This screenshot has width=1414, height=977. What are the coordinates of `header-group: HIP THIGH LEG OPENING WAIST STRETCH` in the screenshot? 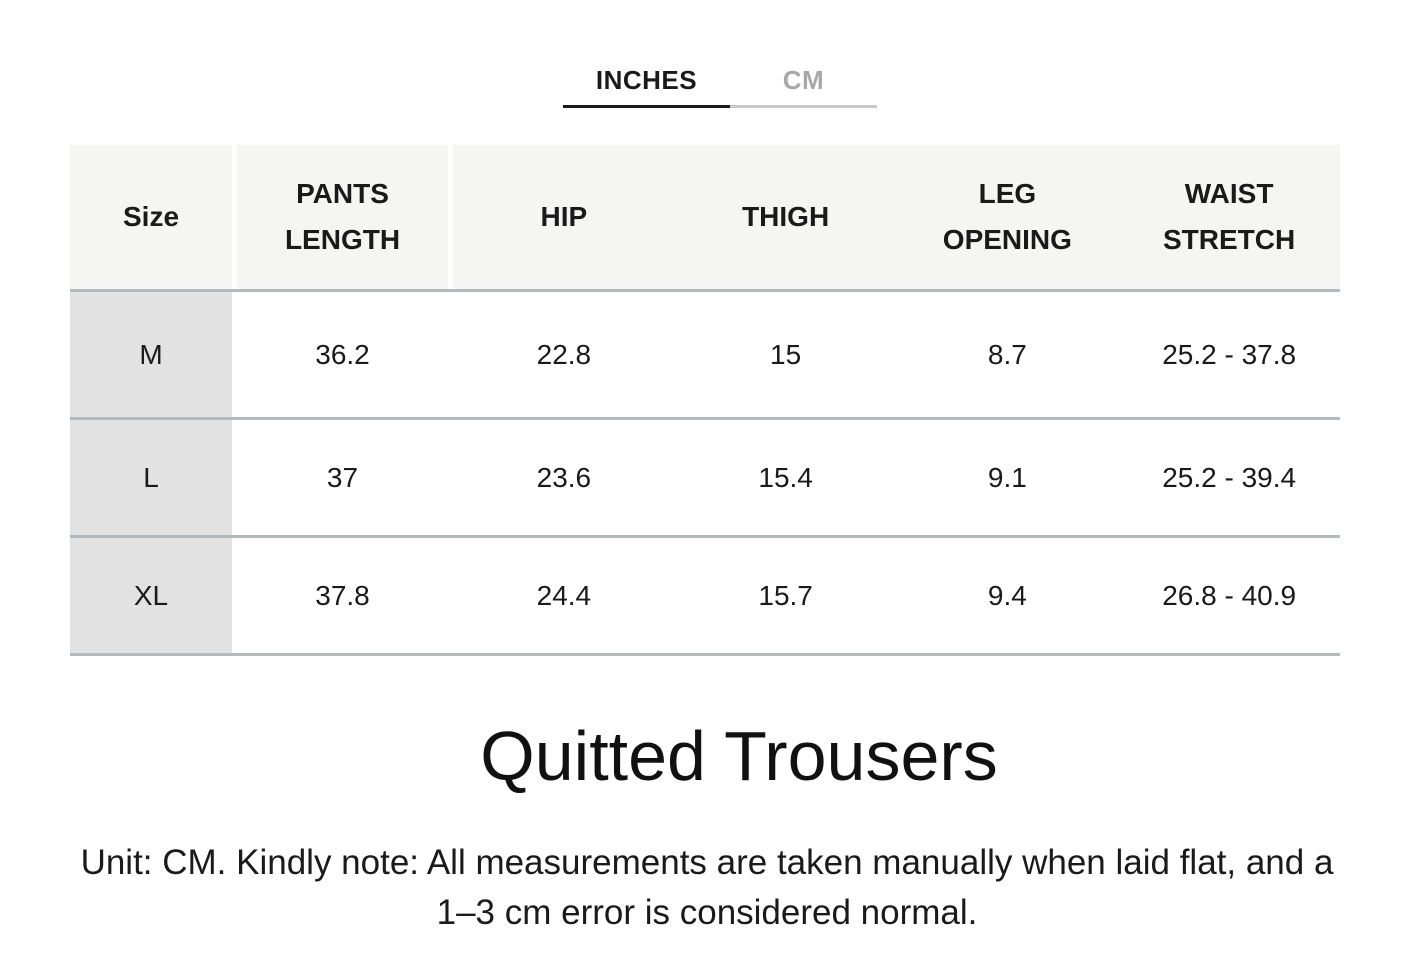 It's located at (896, 217).